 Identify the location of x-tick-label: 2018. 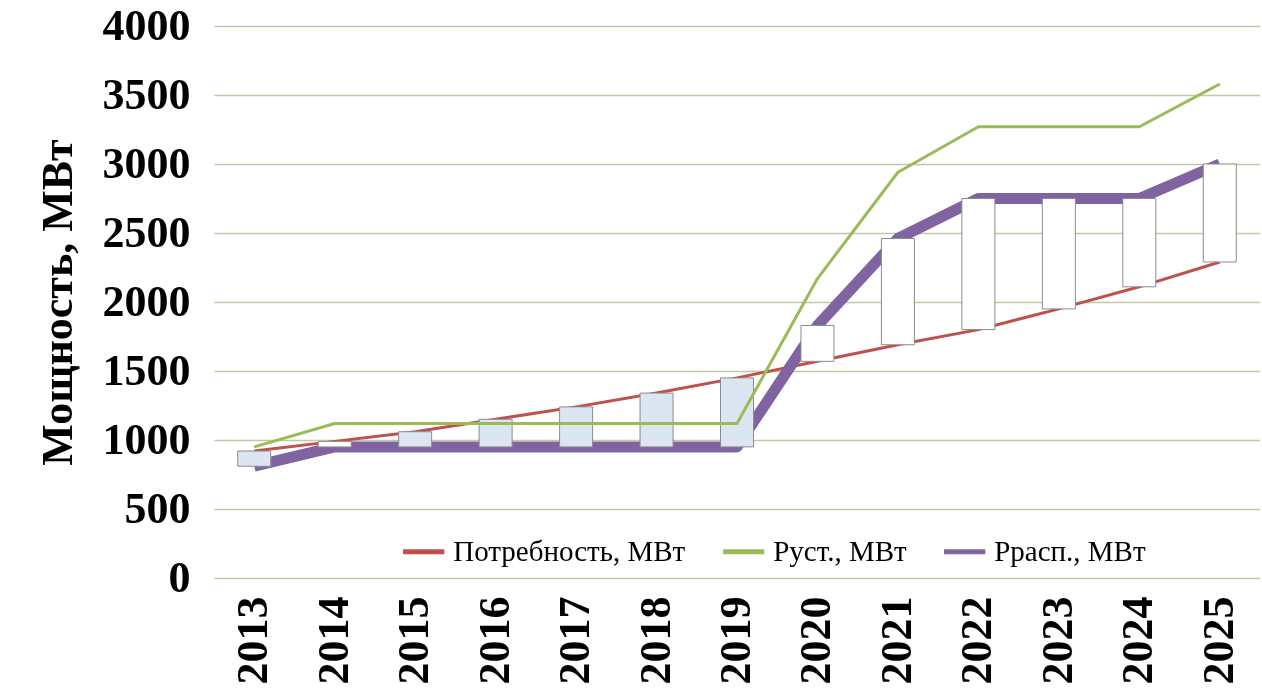
(655, 640).